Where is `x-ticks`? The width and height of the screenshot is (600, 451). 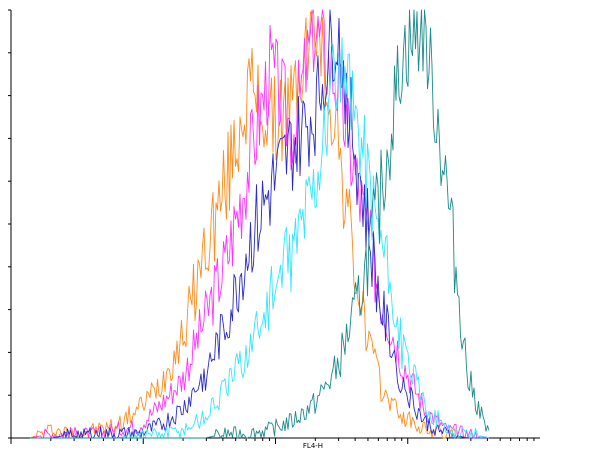 x-ticks is located at coordinates (272, 441).